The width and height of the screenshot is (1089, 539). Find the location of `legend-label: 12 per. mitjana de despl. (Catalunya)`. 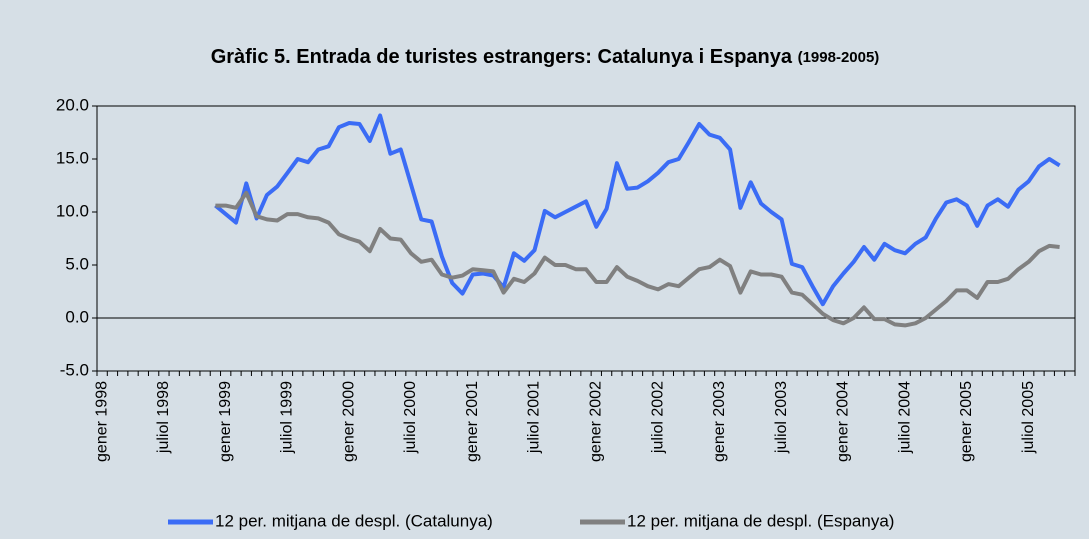

legend-label: 12 per. mitjana de despl. (Catalunya) is located at coordinates (354, 520).